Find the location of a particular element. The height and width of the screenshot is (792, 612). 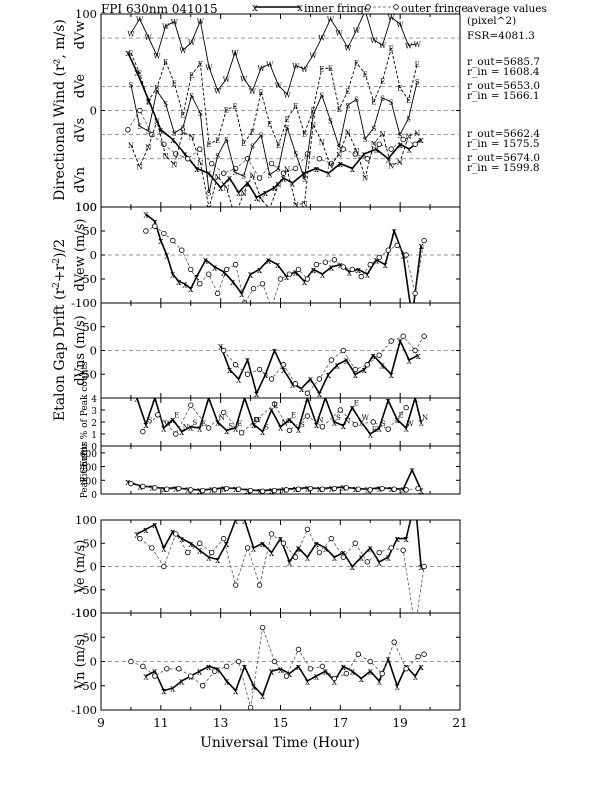

y-tick-label-ve-1: 50 is located at coordinates (89, 543).